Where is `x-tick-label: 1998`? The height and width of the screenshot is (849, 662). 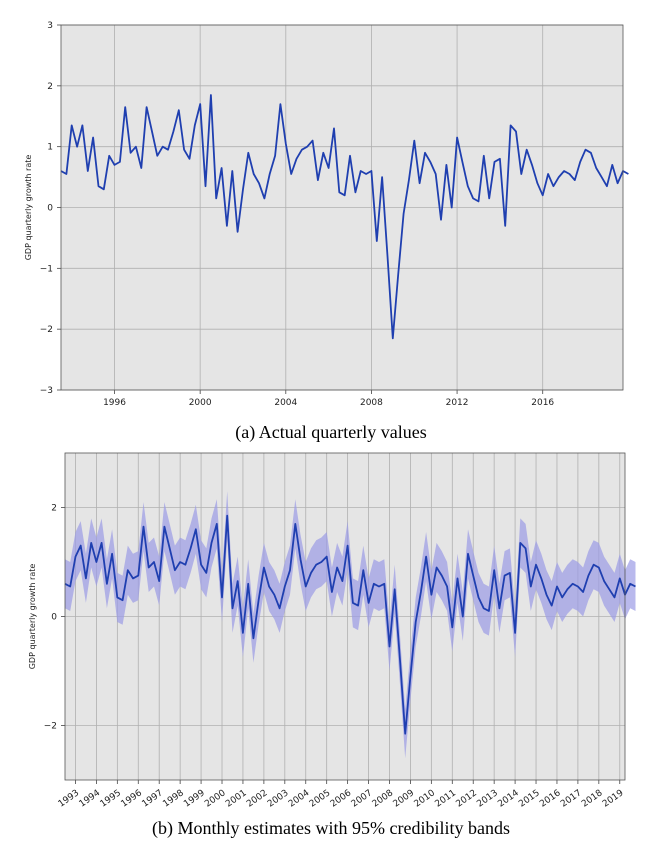 x-tick-label: 1998 is located at coordinates (173, 798).